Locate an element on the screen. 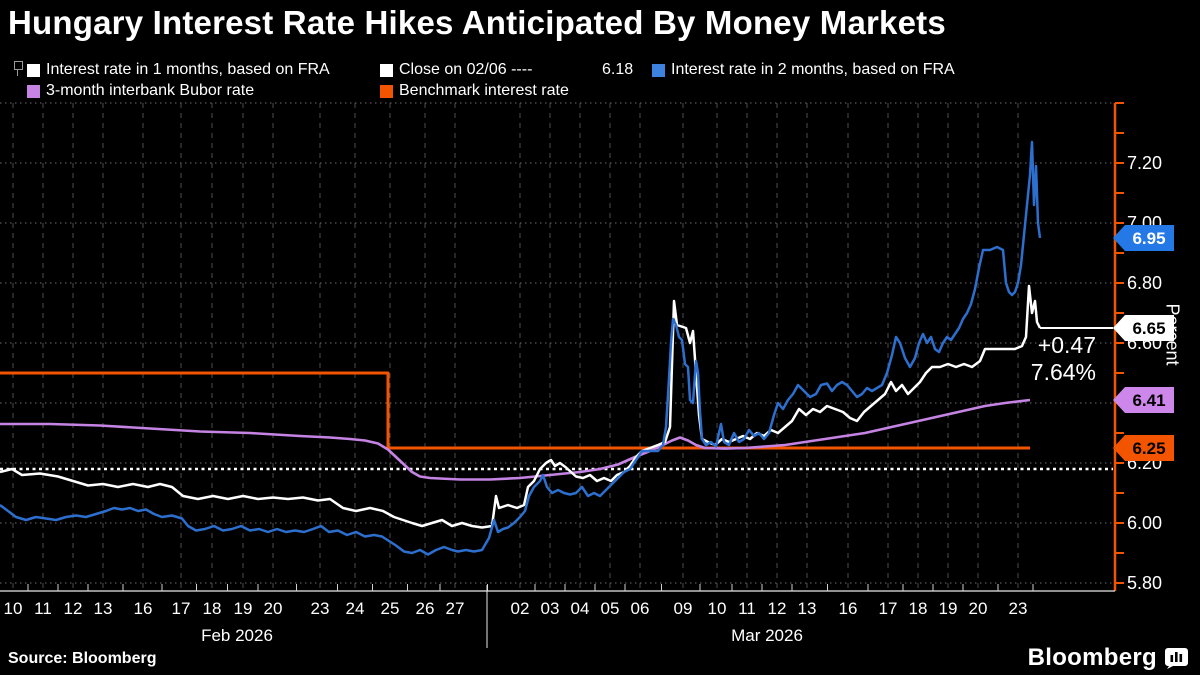 The width and height of the screenshot is (1200, 675). y-tick-label: 5.80 is located at coordinates (1144, 583).